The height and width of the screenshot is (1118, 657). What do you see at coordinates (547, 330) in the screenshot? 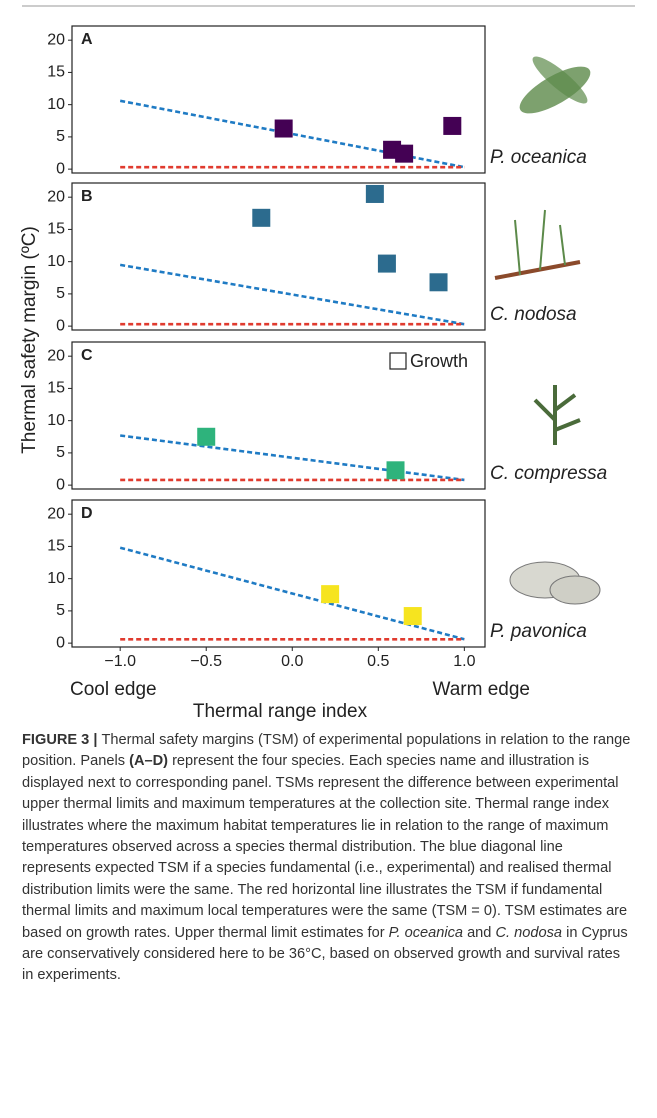
I see `illustration` at bounding box center [547, 330].